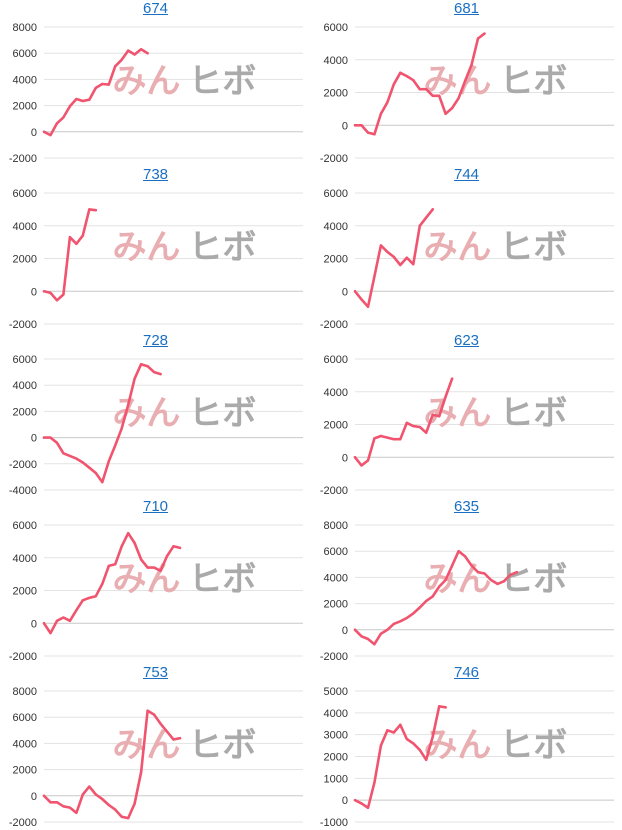 Image resolution: width=622 pixels, height=830 pixels. I want to click on chart-title-link: 746, so click(466, 672).